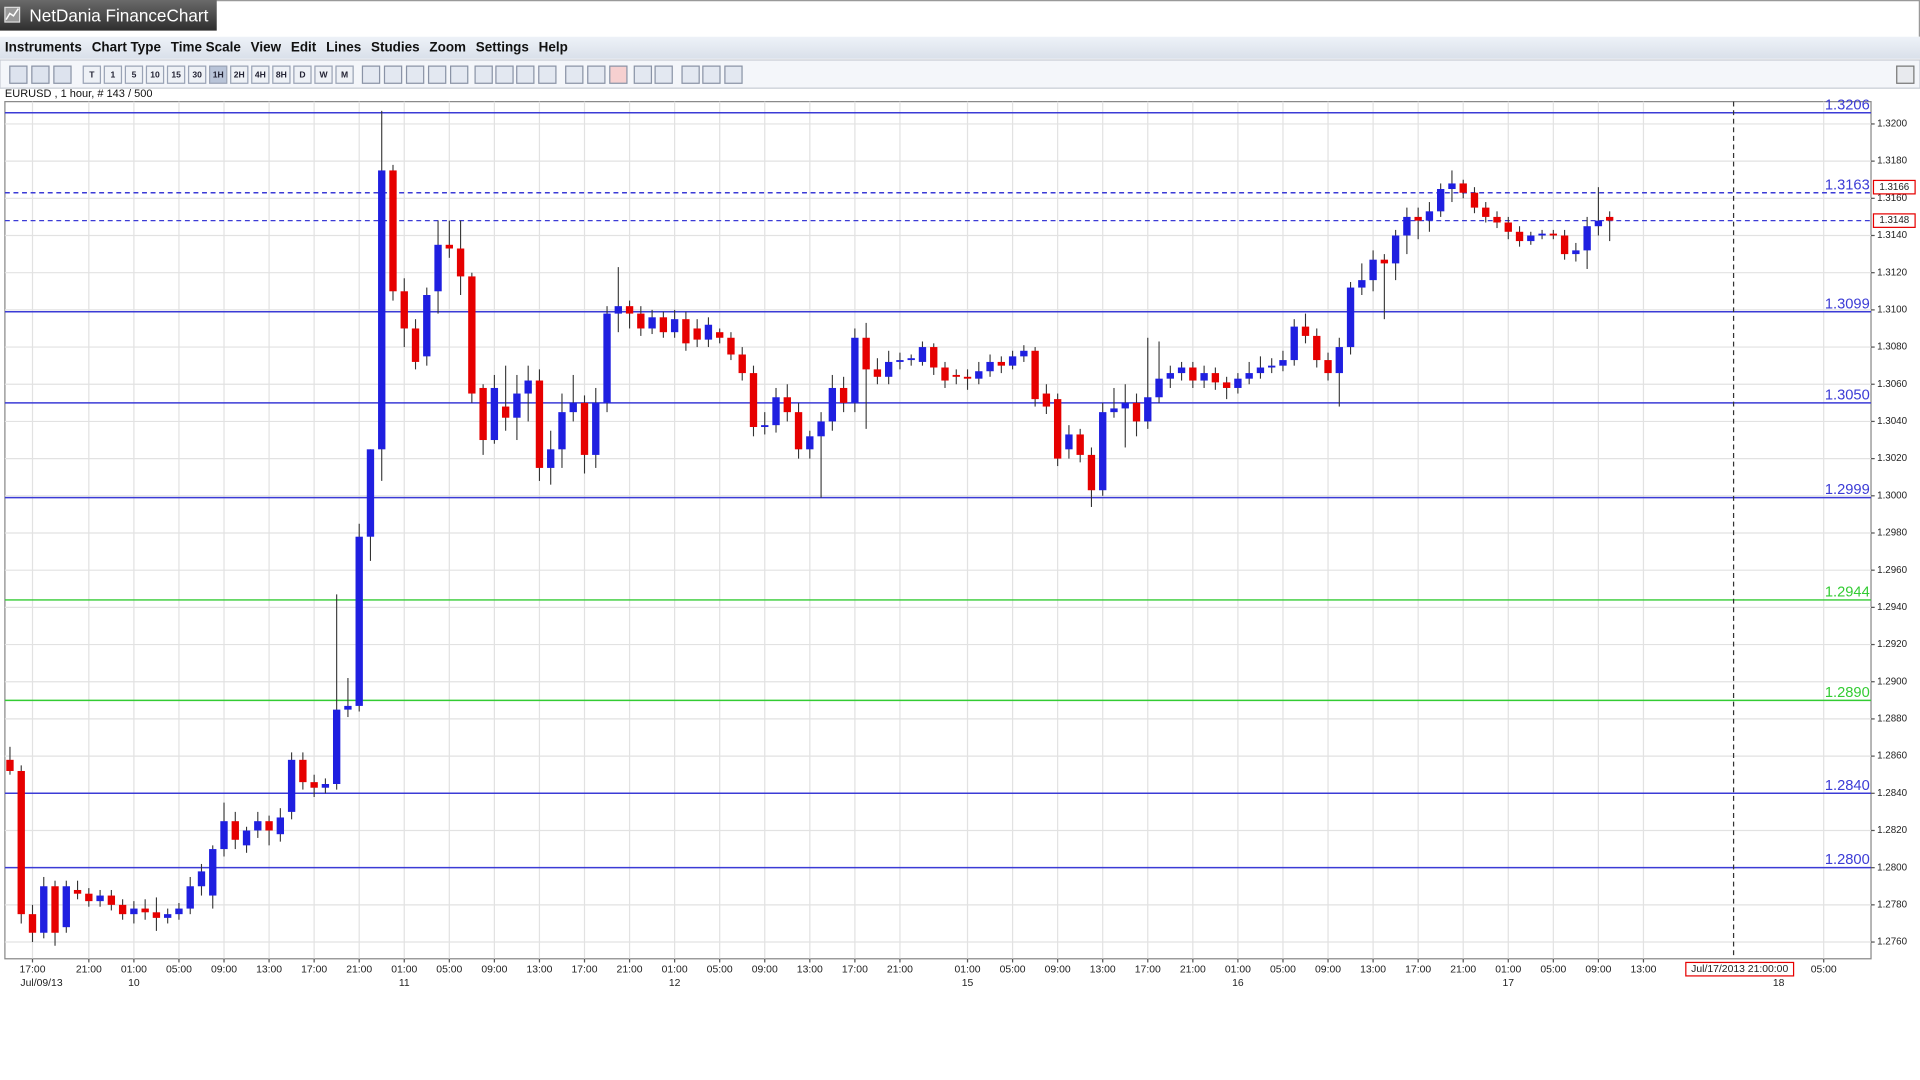 Image resolution: width=1920 pixels, height=1080 pixels. Describe the element at coordinates (1847, 185) in the screenshot. I see `level-label: 1.3163` at that location.